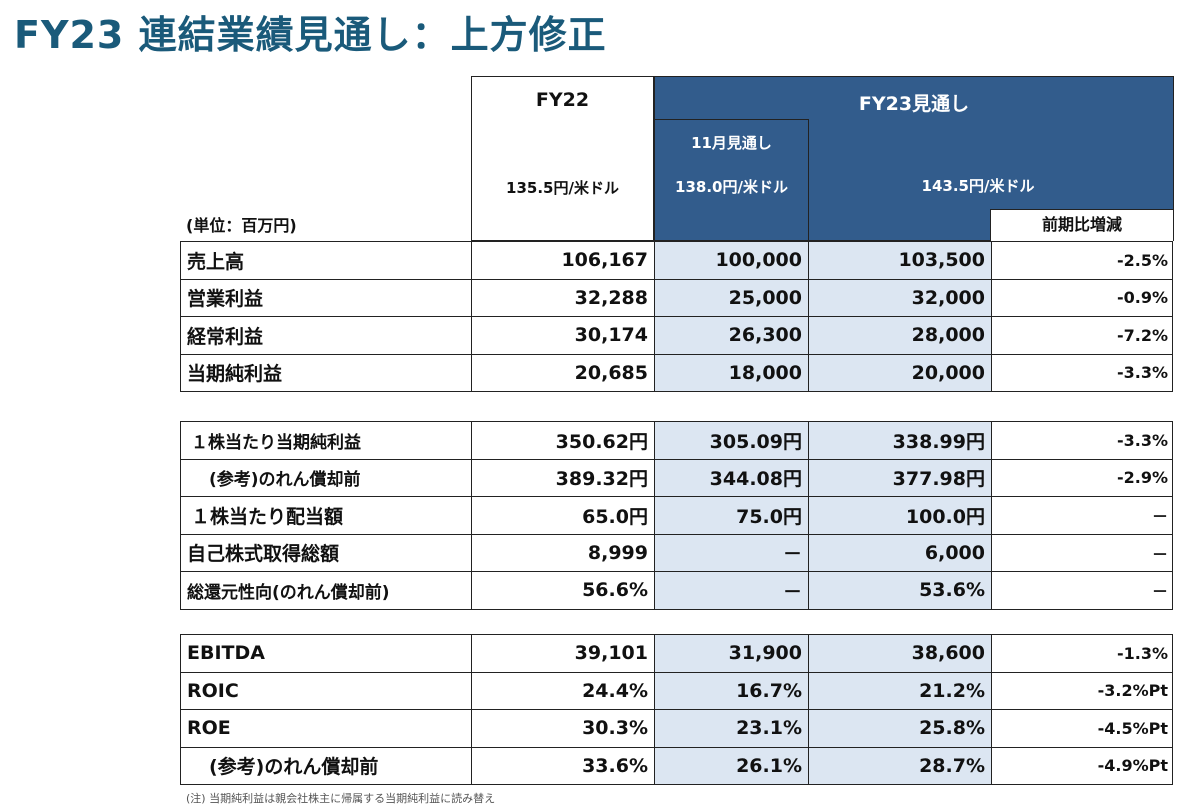  I want to click on unit-label: (単位：百万円), so click(241, 225).